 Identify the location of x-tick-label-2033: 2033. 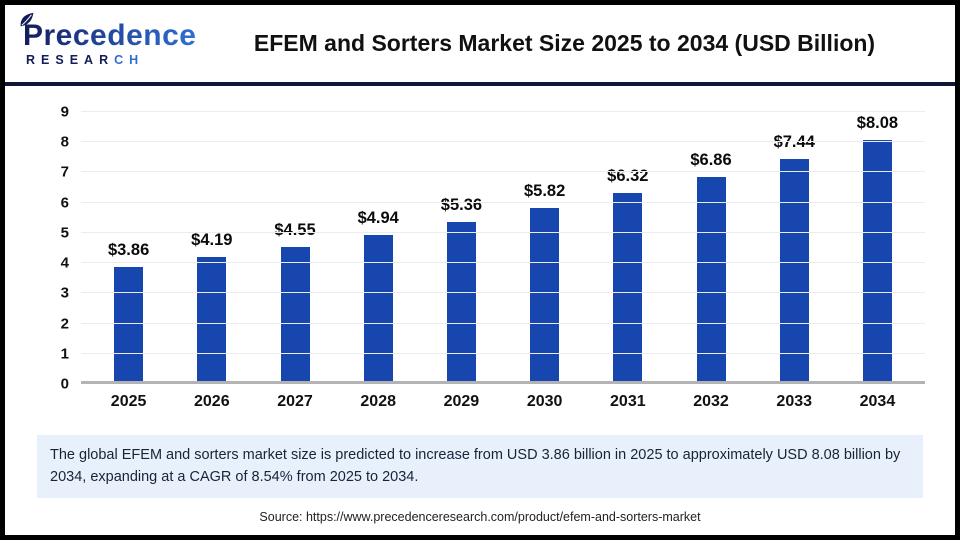
(794, 401).